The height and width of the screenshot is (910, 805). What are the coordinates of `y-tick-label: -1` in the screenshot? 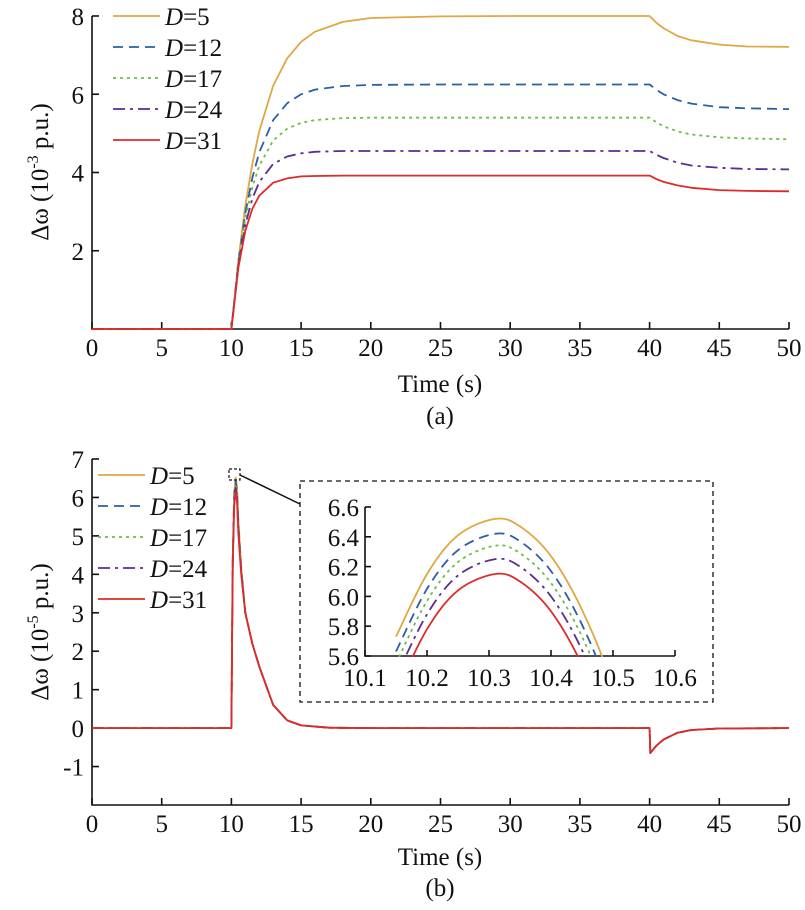 It's located at (73, 768).